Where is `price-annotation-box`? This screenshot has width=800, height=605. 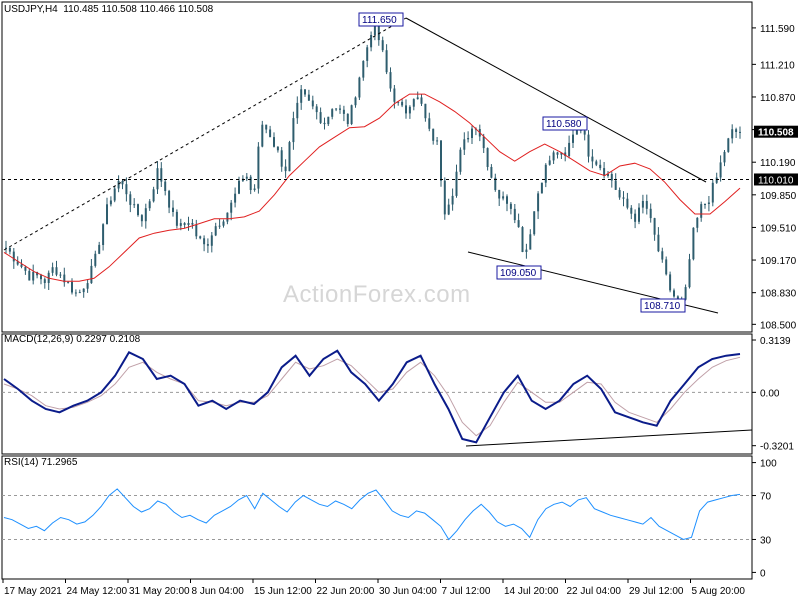 price-annotation-box is located at coordinates (519, 272).